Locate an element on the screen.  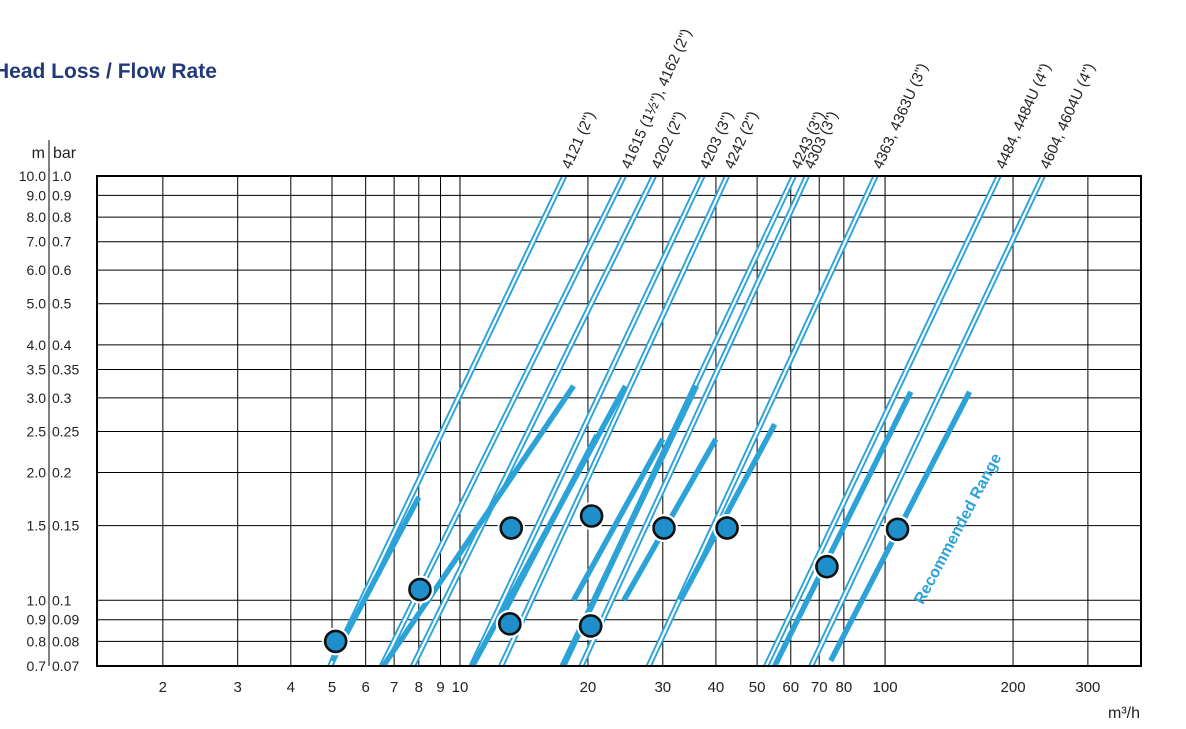
y-tick-label-m: 3.5 is located at coordinates (37, 369).